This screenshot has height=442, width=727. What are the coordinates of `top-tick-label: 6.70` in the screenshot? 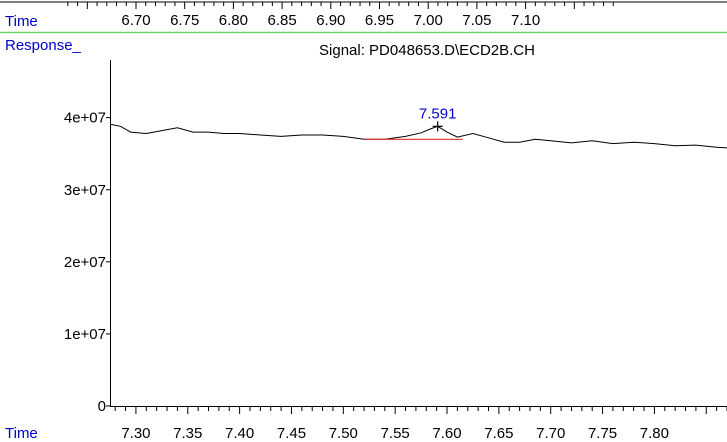 It's located at (135, 20).